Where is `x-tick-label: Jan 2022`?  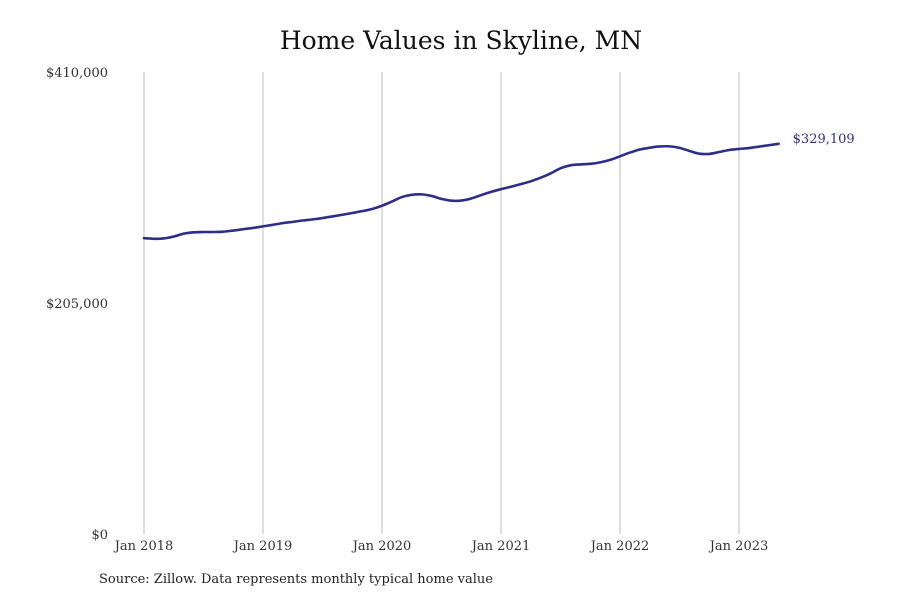 x-tick-label: Jan 2022 is located at coordinates (619, 546).